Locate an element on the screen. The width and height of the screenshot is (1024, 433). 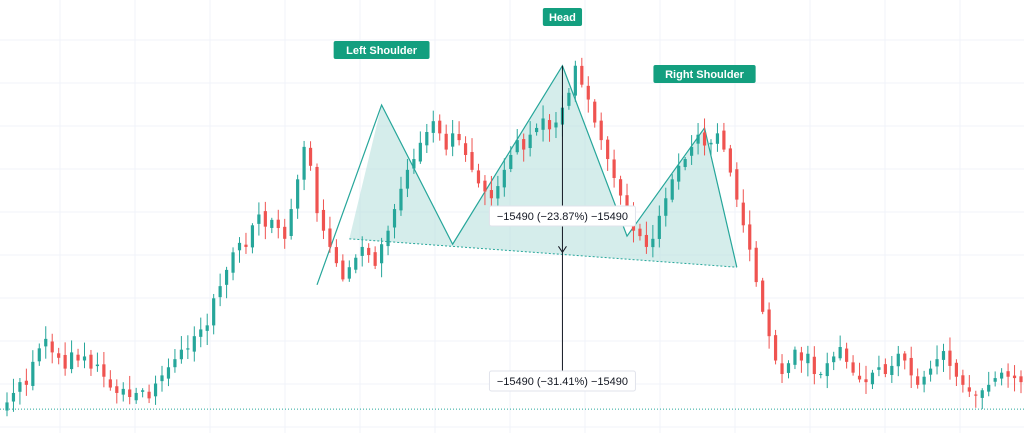
tag-left-shoulder: Left Shoulder is located at coordinates (381, 50).